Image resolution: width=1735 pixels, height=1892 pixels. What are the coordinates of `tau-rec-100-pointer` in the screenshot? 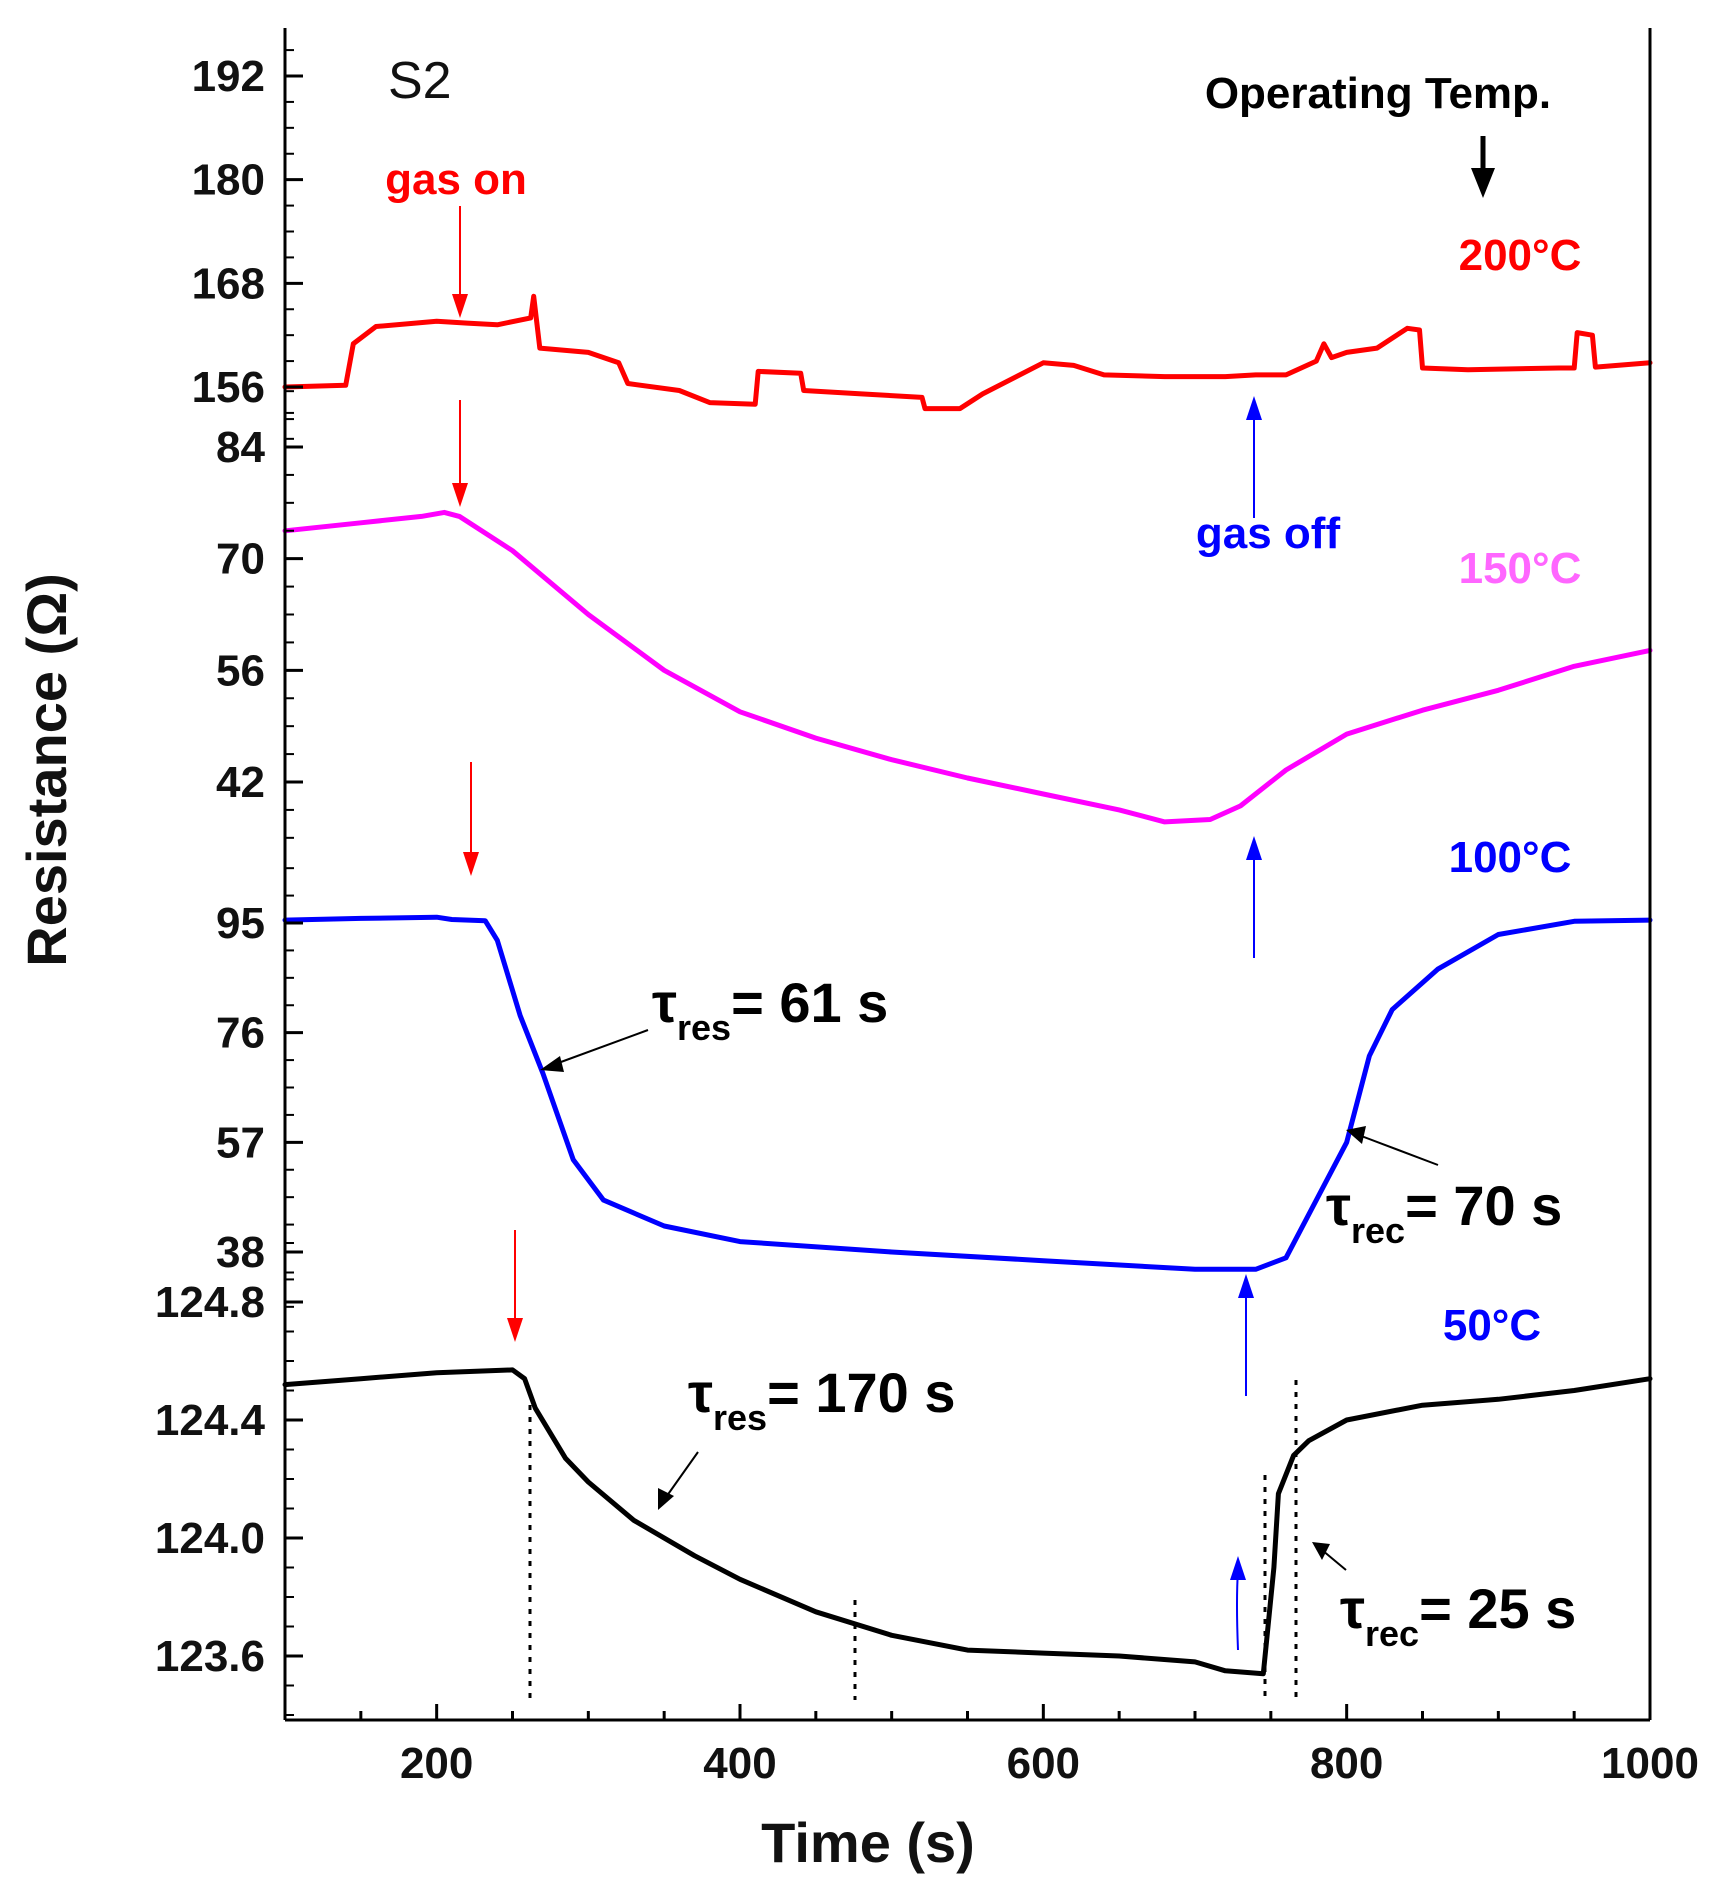 It's located at (1397, 1149).